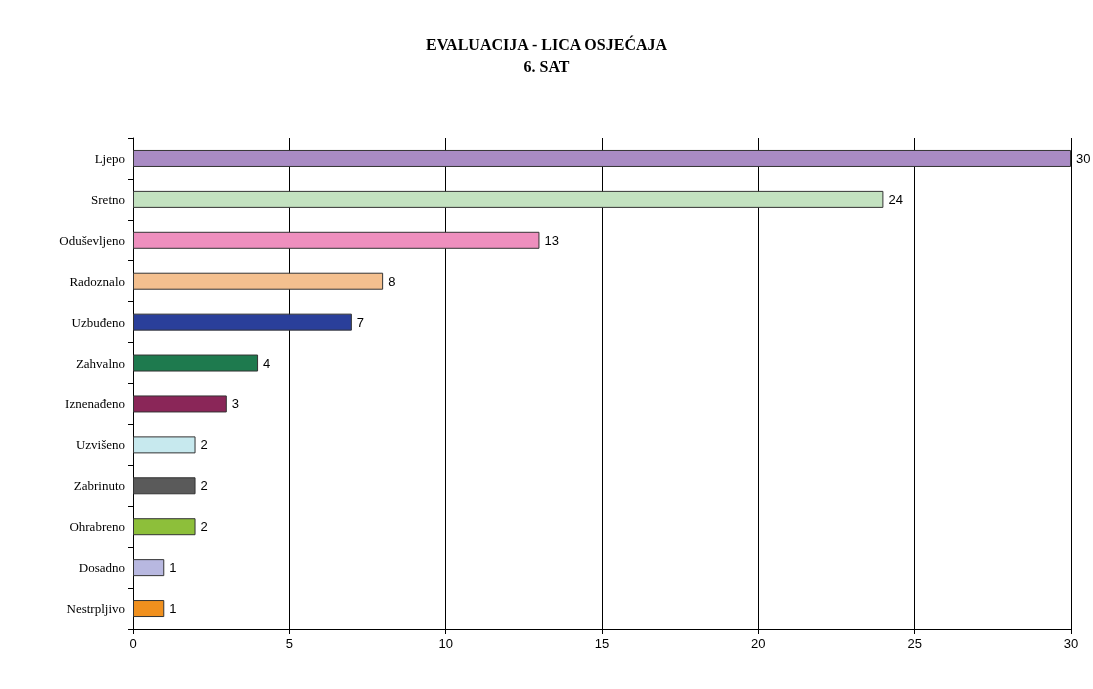 The image size is (1093, 689). Describe the element at coordinates (758, 643) in the screenshot. I see `x-tick-label: 20` at that location.